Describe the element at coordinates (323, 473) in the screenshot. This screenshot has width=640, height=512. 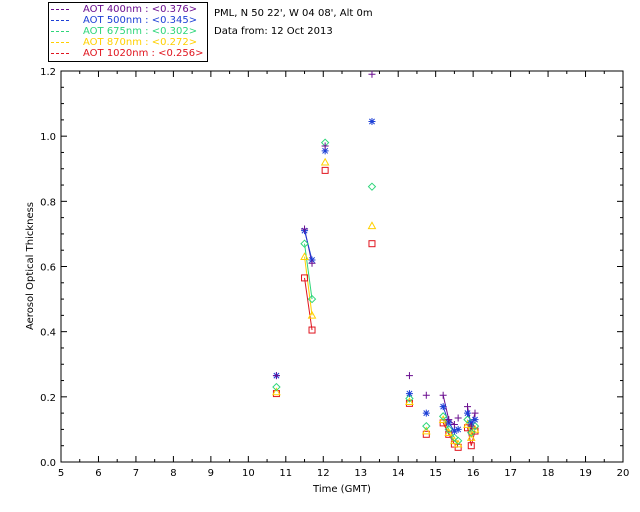
I see `x-tick-label: 12` at that location.